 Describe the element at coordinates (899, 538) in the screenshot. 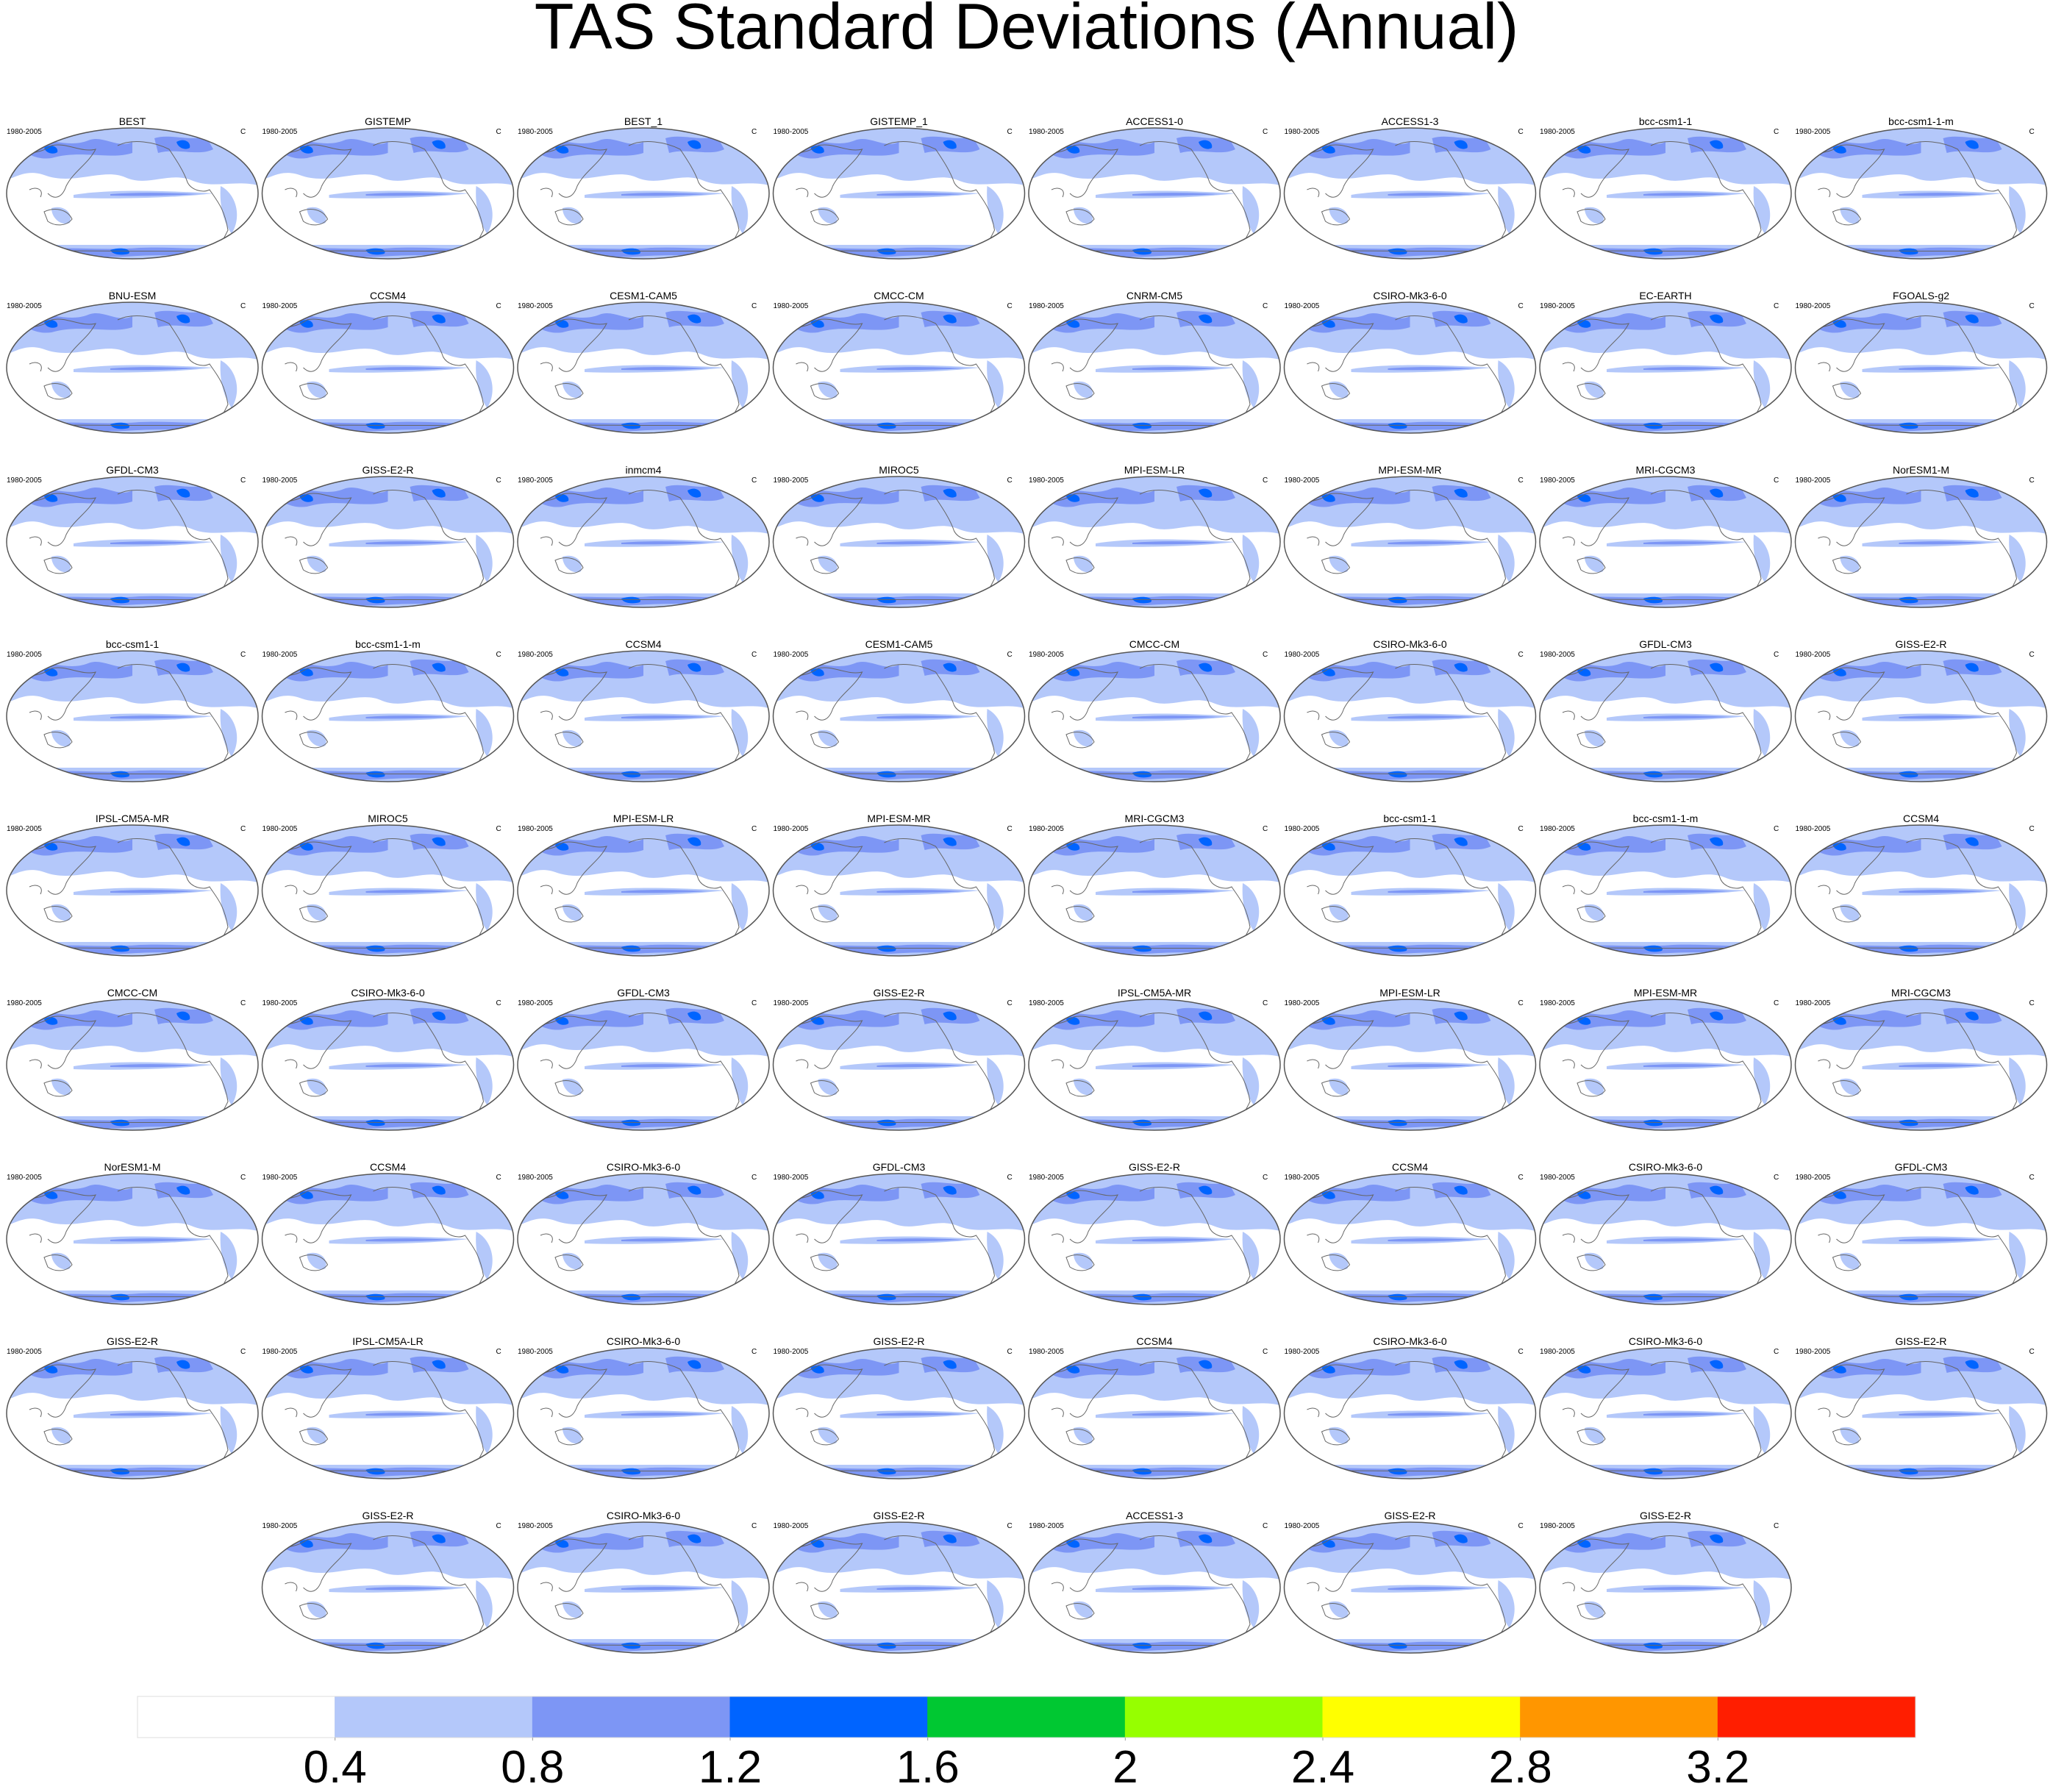

I see `map-panel: 1980-2005 MIROC5 C` at that location.